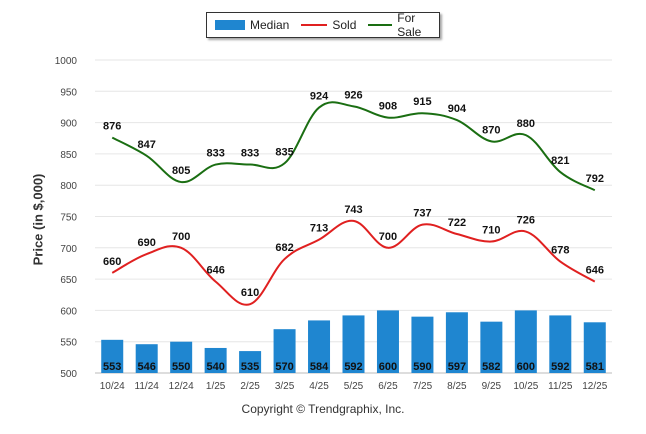 The width and height of the screenshot is (646, 434). I want to click on x-tick-label: 2/25, so click(250, 386).